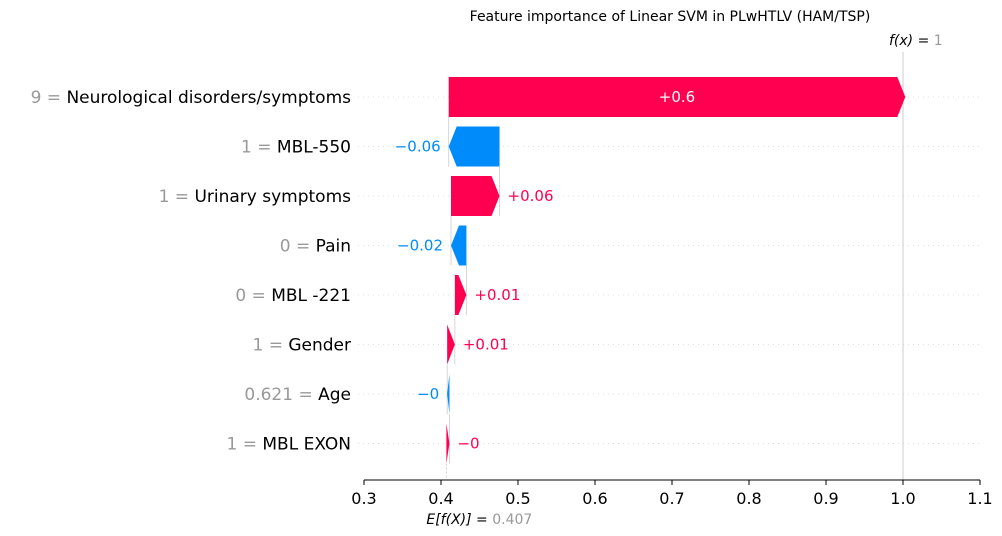  Describe the element at coordinates (333, 247) in the screenshot. I see `feature-name: Pain` at that location.